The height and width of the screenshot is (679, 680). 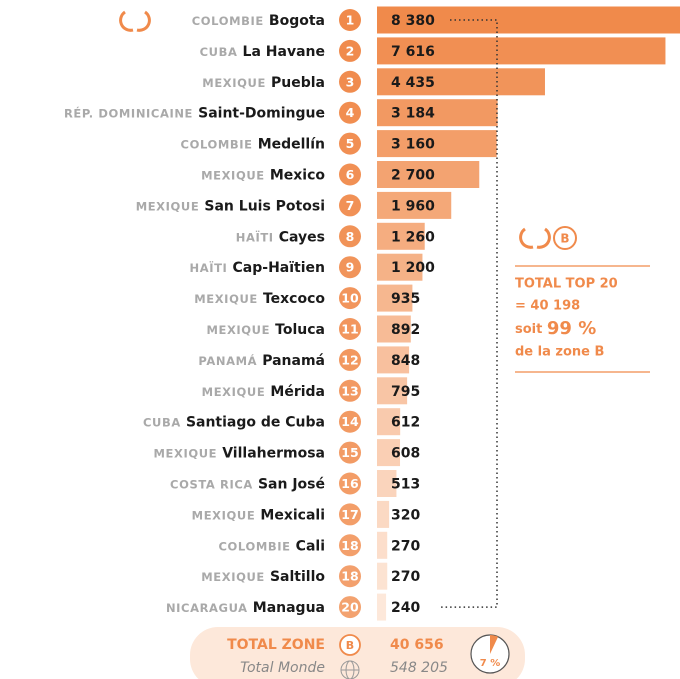 I want to click on country: COSTA RICA, so click(x=211, y=484).